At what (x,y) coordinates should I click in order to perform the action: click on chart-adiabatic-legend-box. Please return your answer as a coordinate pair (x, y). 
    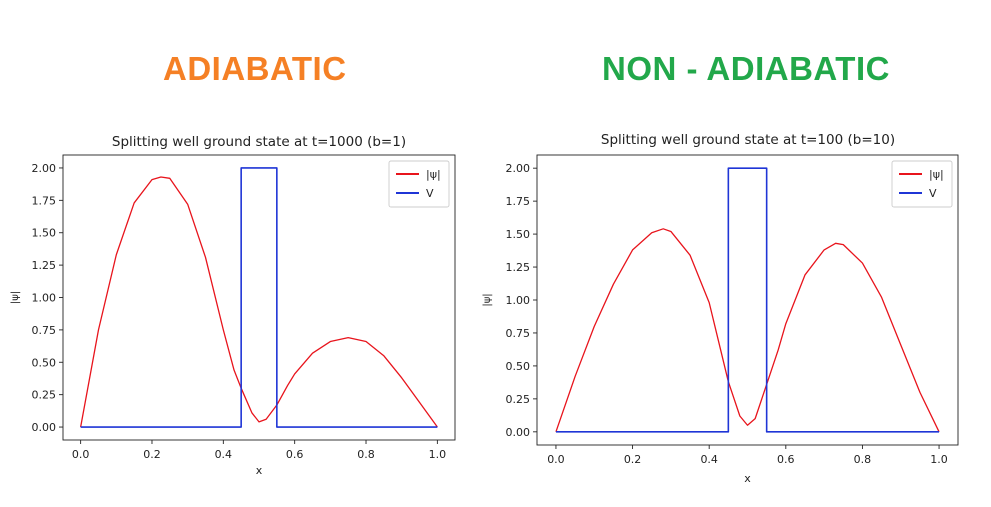
    Looking at the image, I should click on (419, 184).